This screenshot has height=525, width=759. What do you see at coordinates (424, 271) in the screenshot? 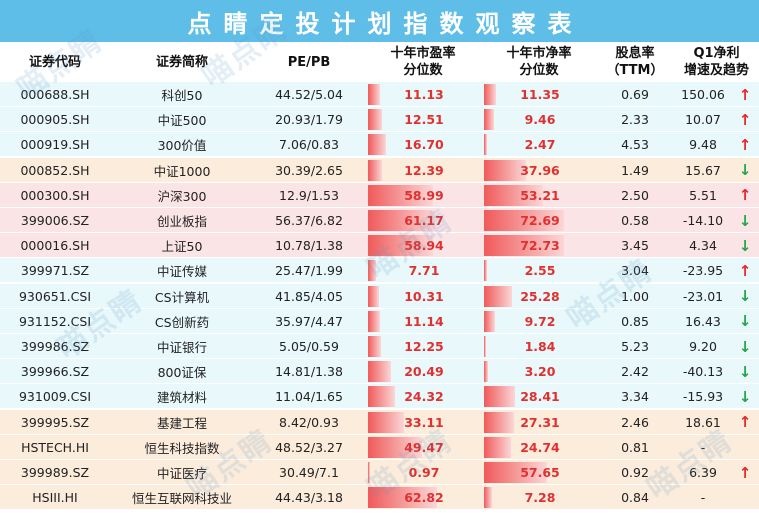
I see `pe-percentile-value: 7.71` at bounding box center [424, 271].